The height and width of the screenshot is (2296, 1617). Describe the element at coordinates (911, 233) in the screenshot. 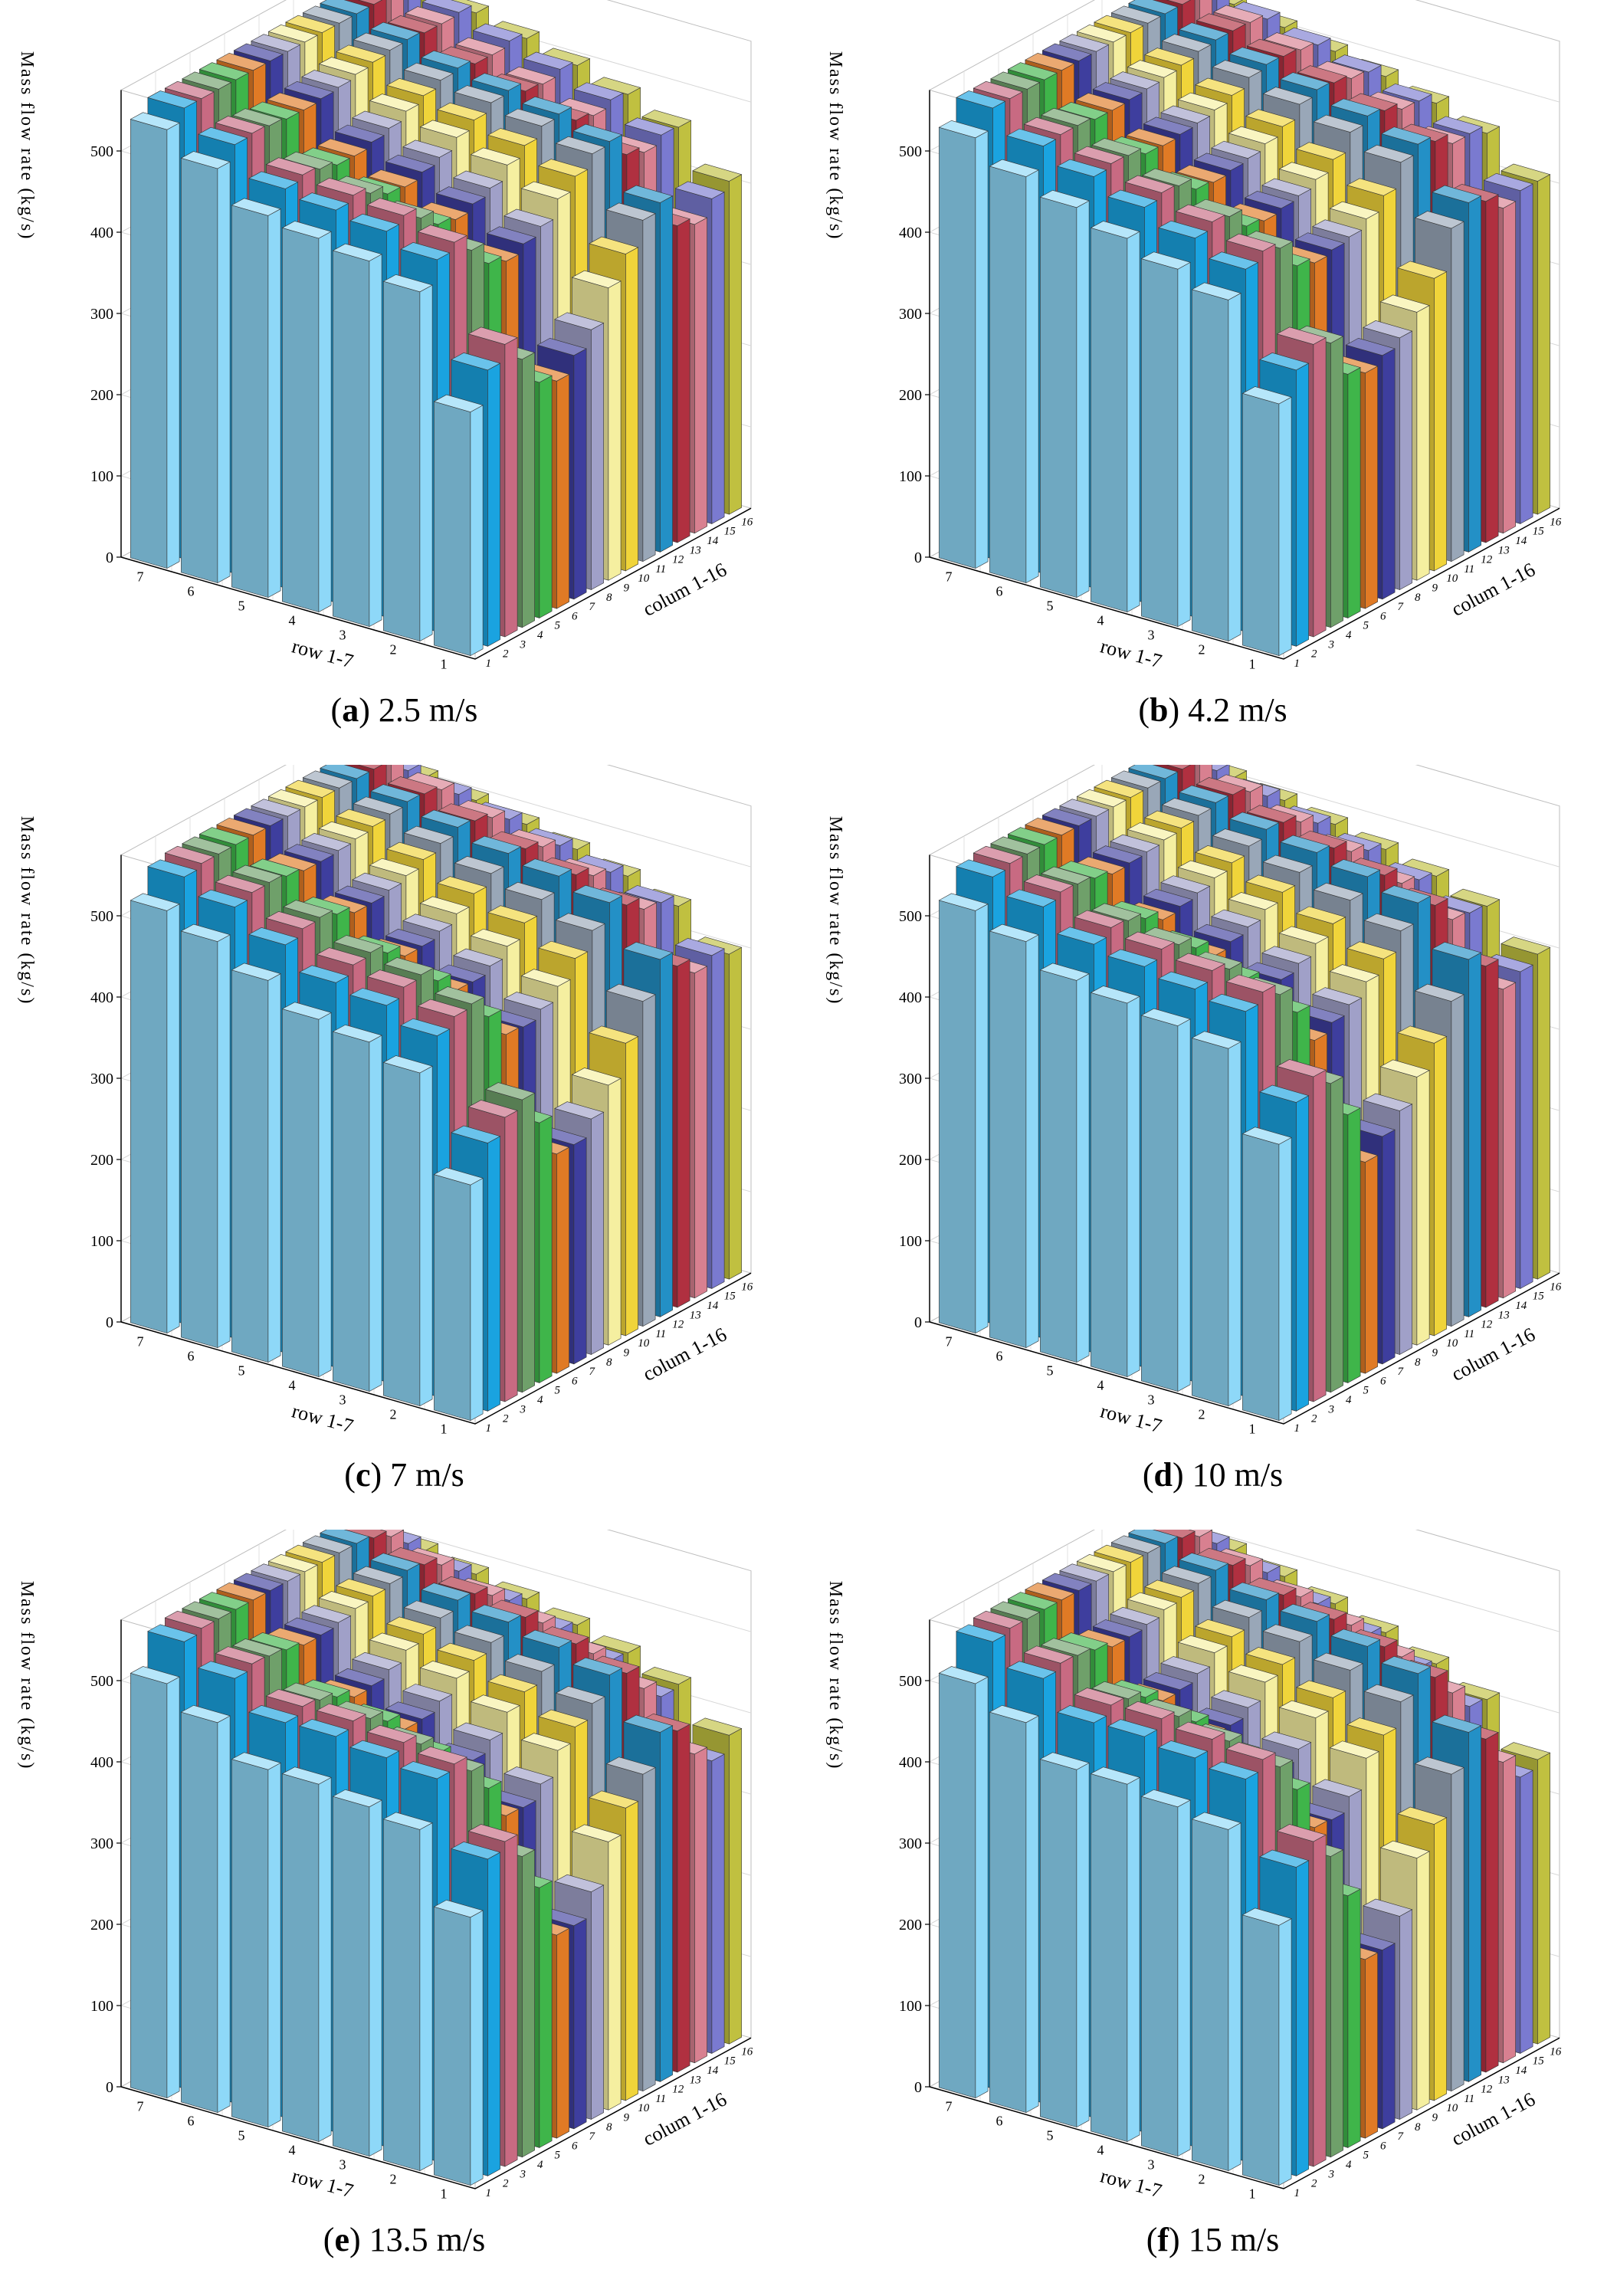

I see `z-tick-label-b: 400` at that location.